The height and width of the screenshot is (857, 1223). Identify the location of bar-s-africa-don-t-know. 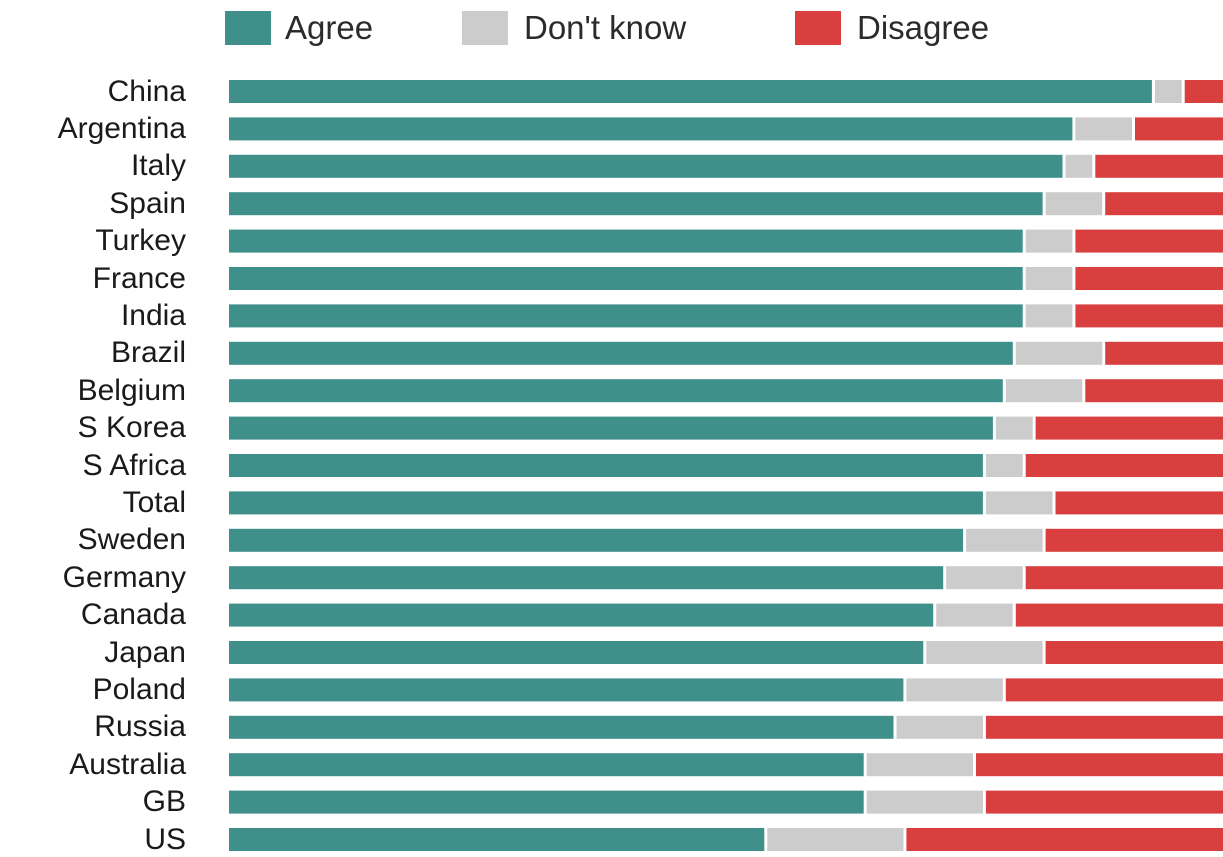
(1004, 465).